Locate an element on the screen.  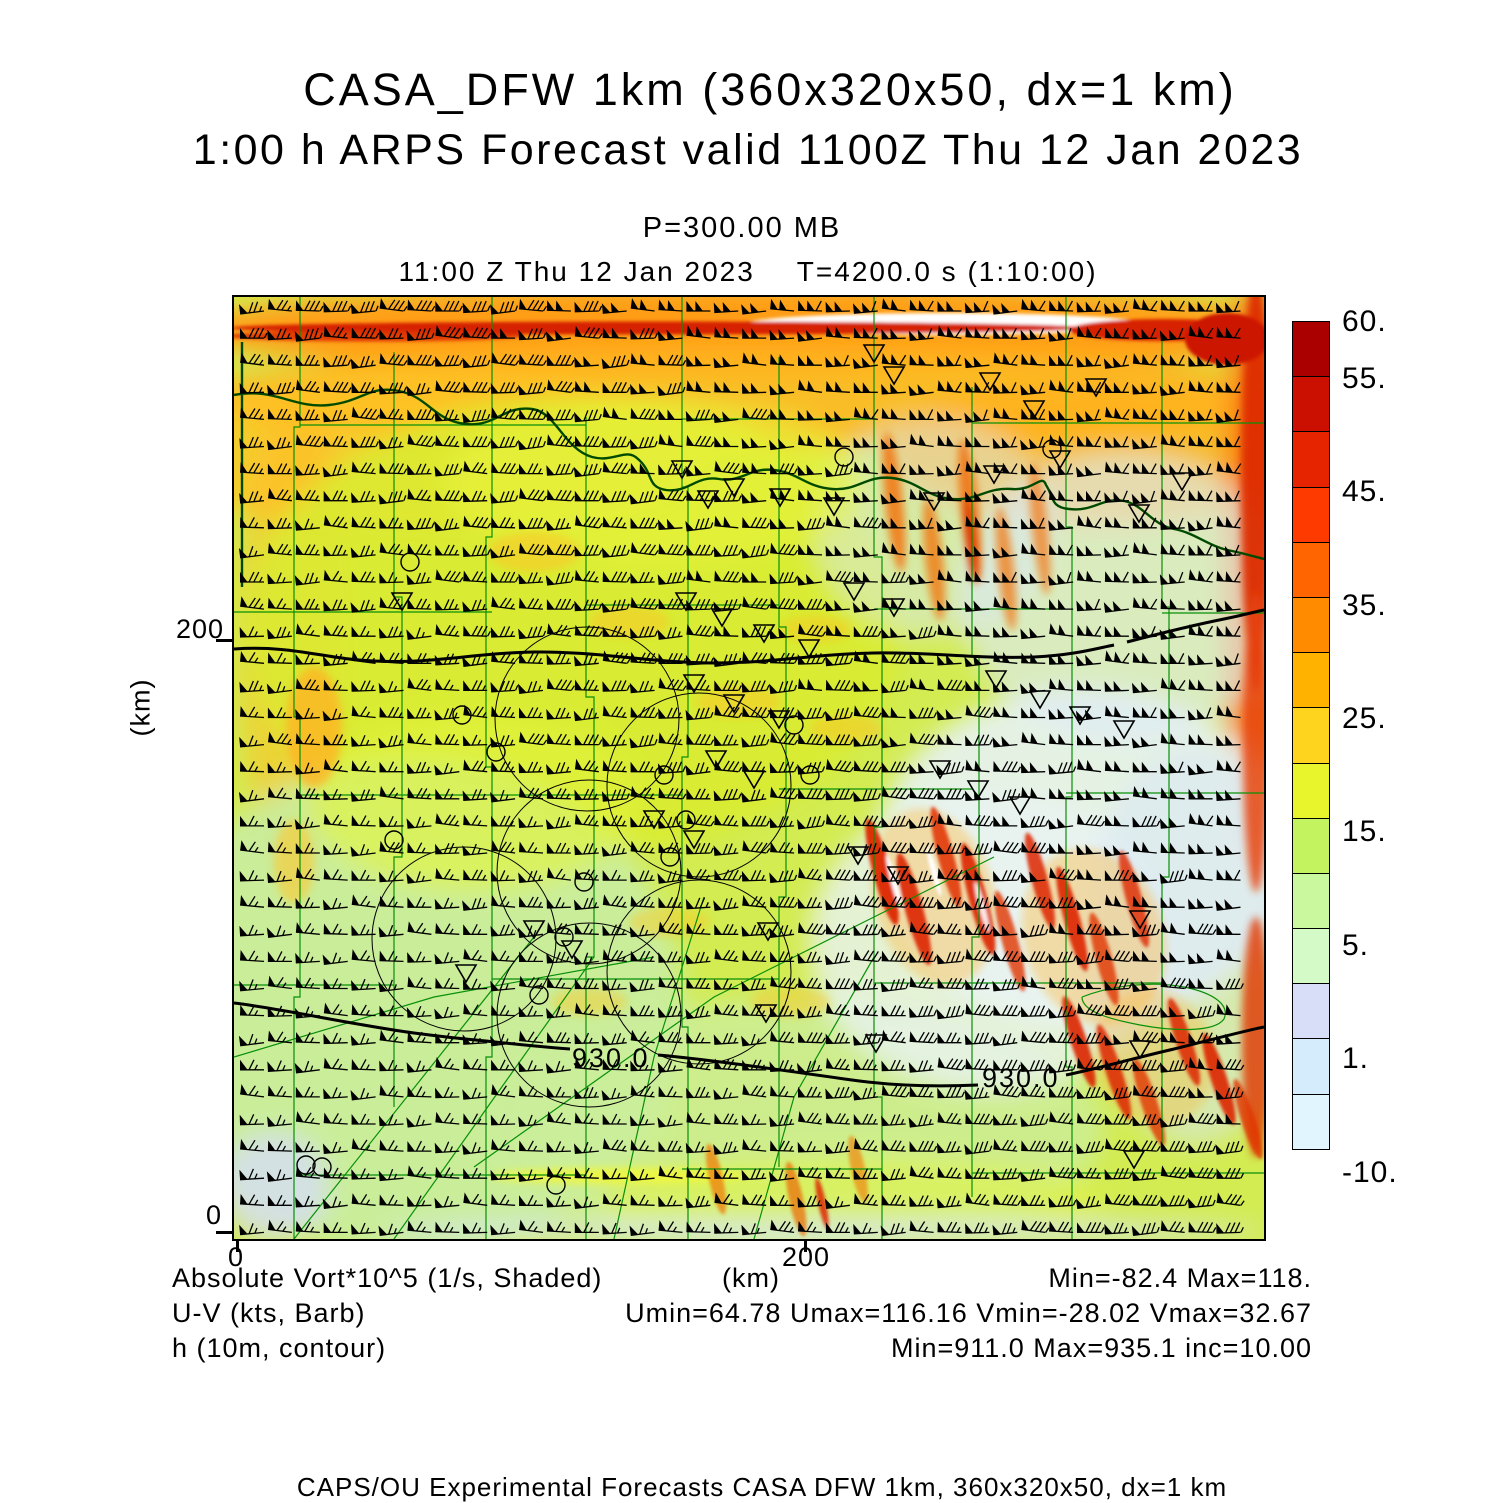
radar-range-rings is located at coordinates (581, 867).